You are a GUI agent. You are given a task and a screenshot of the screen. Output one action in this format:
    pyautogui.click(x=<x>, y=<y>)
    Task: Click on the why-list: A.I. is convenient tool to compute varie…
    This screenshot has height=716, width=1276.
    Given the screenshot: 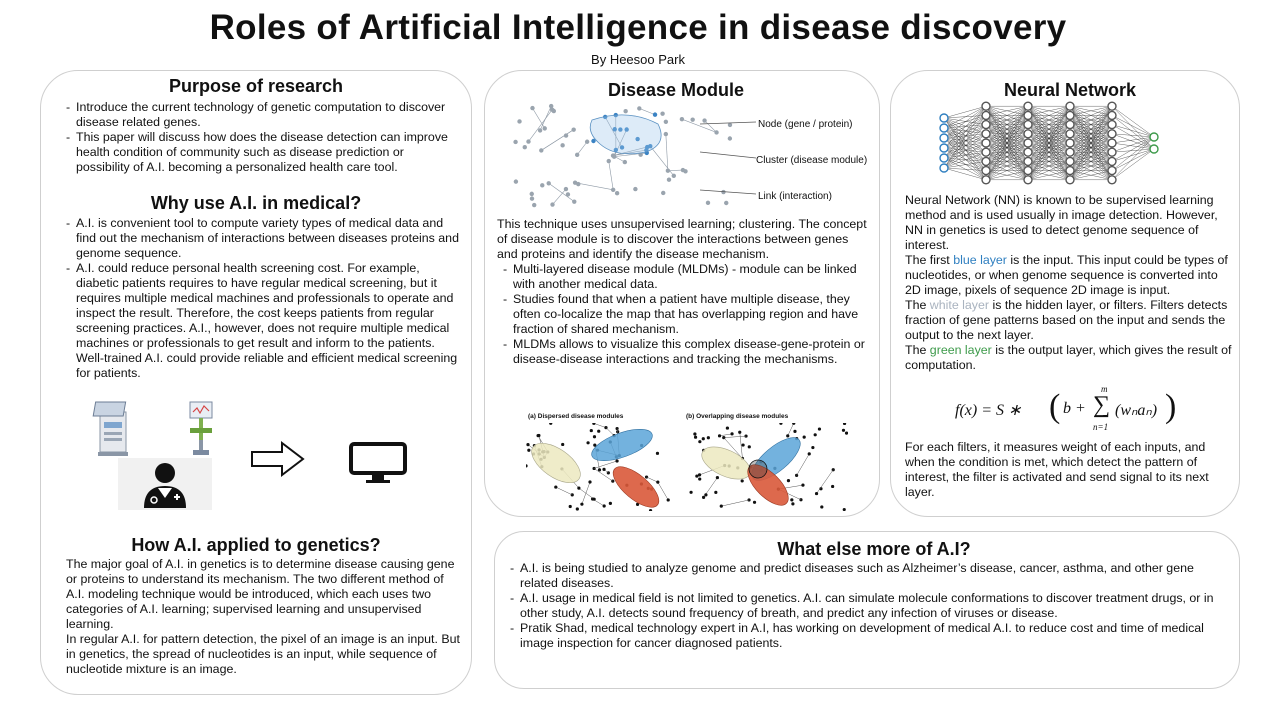 What is the action you would take?
    pyautogui.click(x=263, y=298)
    